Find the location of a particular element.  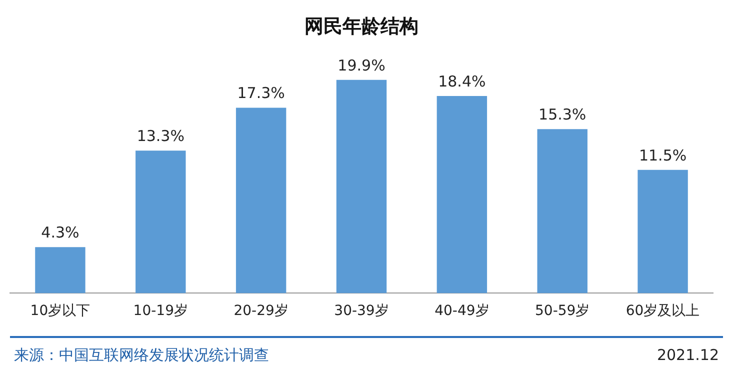

data-label: 11.5% is located at coordinates (662, 155).